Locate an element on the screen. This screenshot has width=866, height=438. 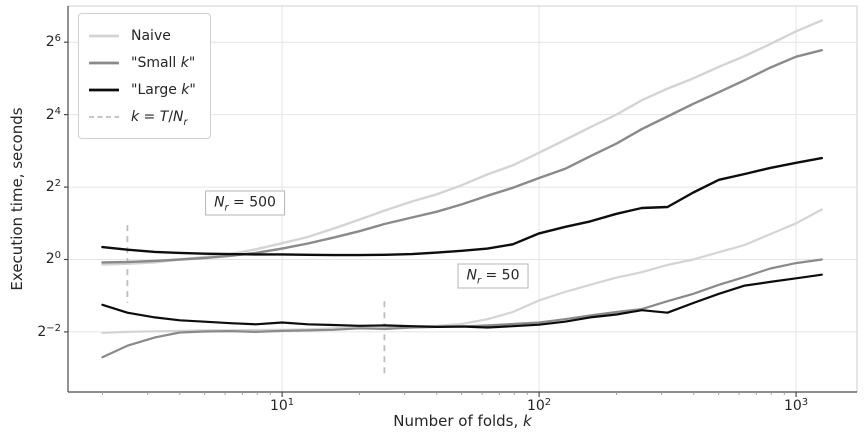
y-tick-label: 20 is located at coordinates (53, 259).